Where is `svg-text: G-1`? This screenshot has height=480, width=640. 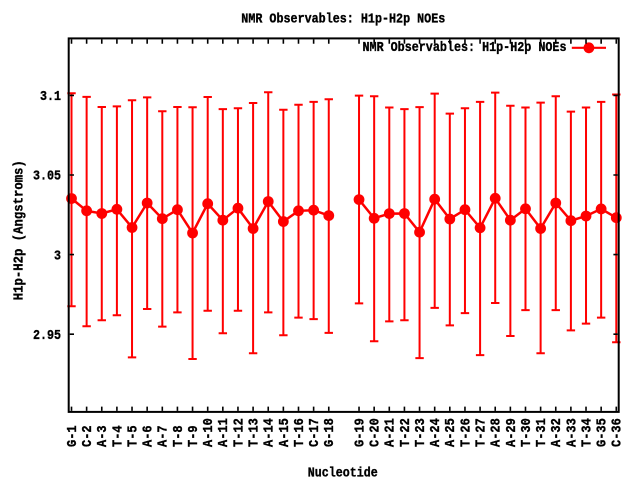 svg-text: G-1 is located at coordinates (73, 436).